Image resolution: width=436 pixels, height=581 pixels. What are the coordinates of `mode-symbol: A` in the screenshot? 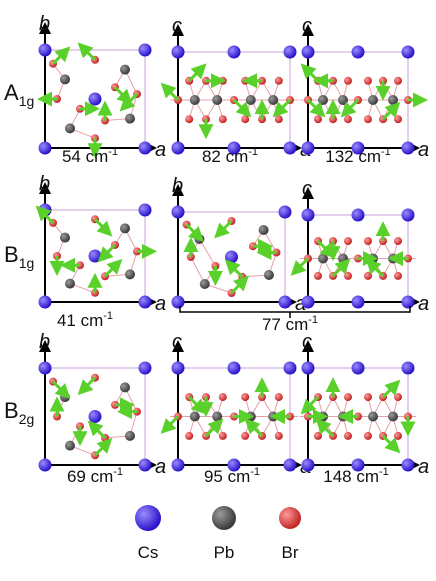 It's located at (11, 92).